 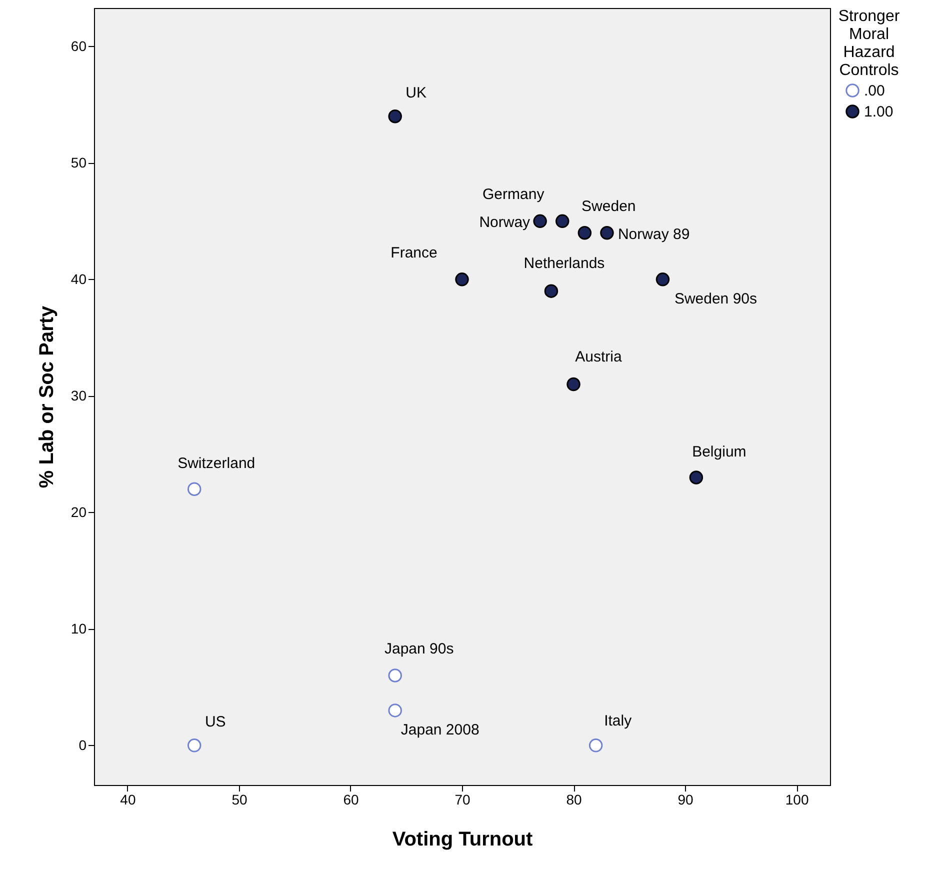 I want to click on annotation: Netherlands, so click(x=564, y=263).